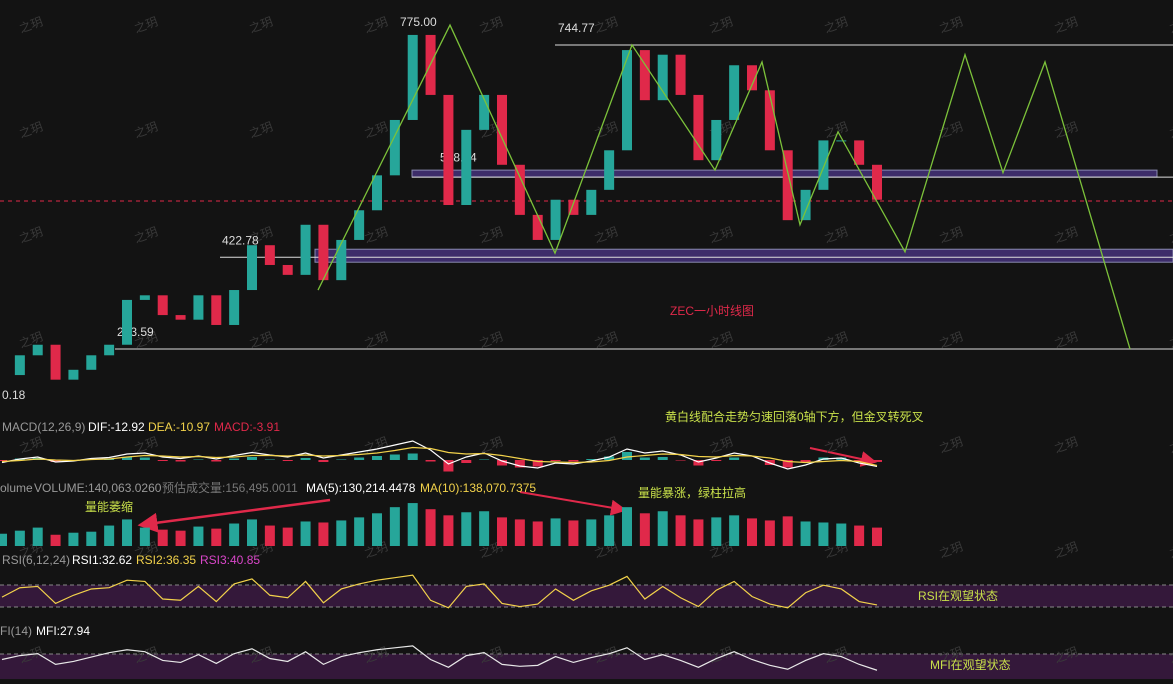 The width and height of the screenshot is (1173, 684). Describe the element at coordinates (794, 416) in the screenshot. I see `annotation: 黄白线配合走势匀速回落0轴下方，但金叉转死叉` at that location.